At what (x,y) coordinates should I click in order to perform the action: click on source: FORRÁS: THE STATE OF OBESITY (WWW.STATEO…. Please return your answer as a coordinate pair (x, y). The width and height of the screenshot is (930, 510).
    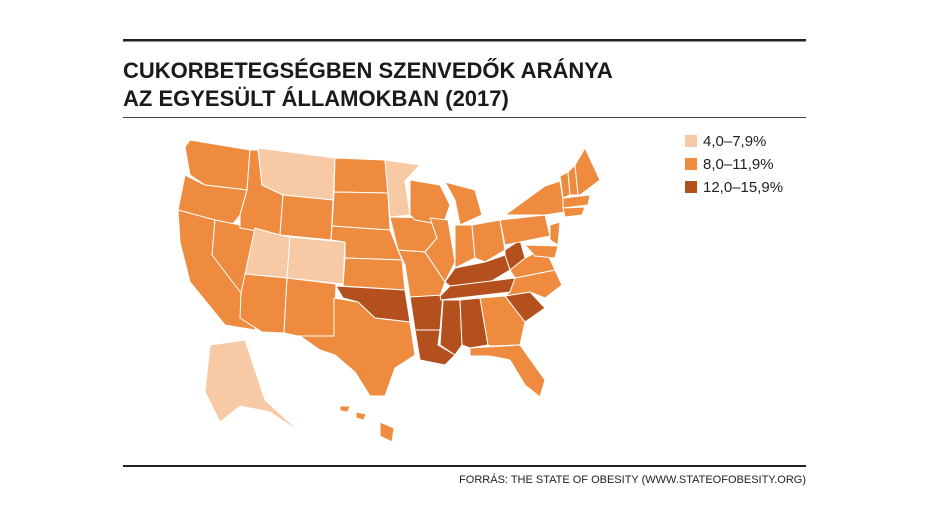
    Looking at the image, I should click on (632, 479).